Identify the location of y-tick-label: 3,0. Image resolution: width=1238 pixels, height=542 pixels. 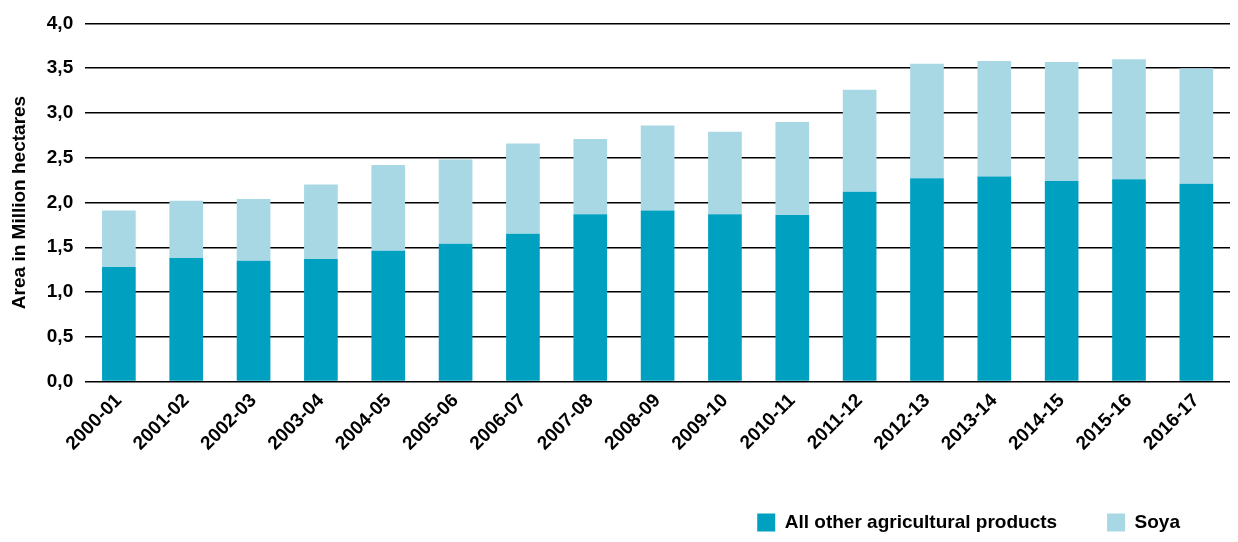
(60, 112).